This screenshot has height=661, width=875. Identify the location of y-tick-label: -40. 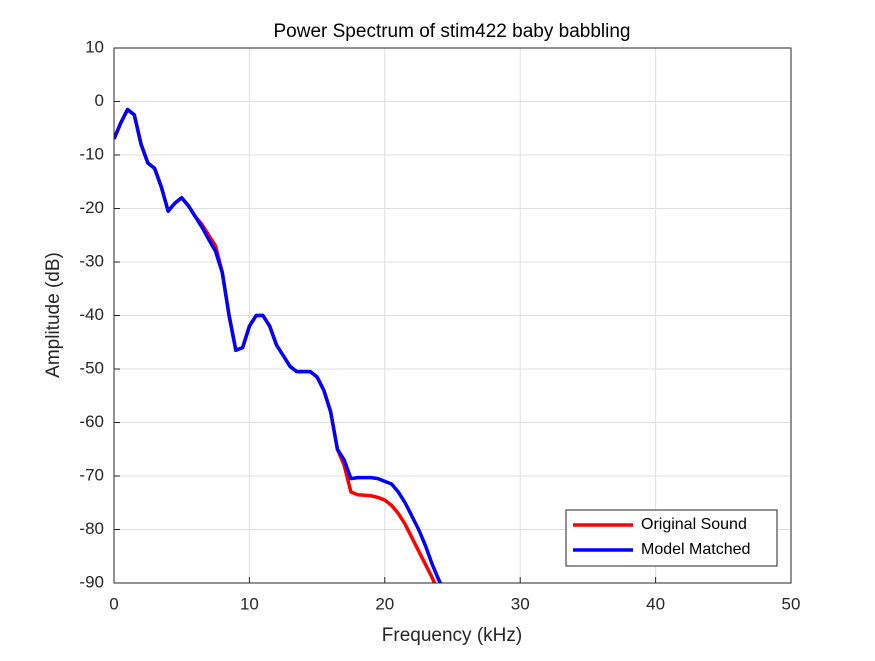
(91, 314).